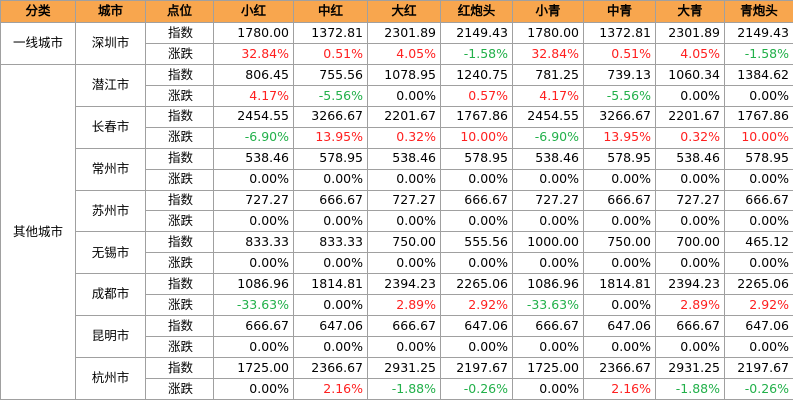  I want to click on value-cell: 1780.00, so click(253, 33).